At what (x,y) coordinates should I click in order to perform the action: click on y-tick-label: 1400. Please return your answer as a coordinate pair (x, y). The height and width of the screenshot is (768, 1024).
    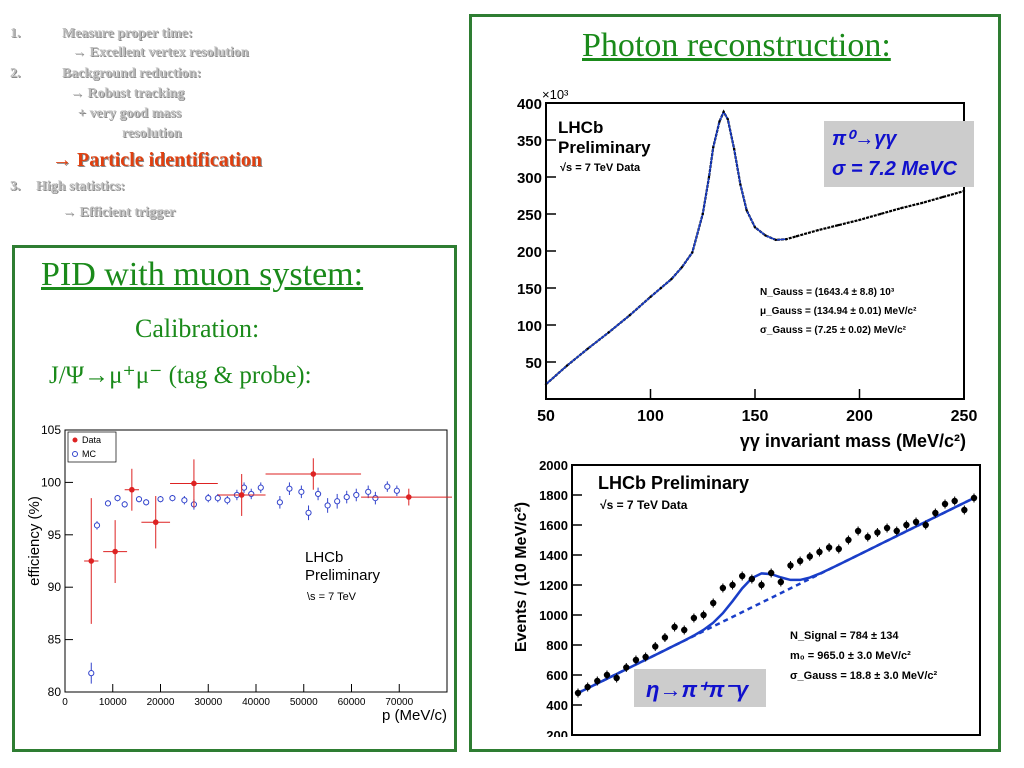
    Looking at the image, I should click on (553, 555).